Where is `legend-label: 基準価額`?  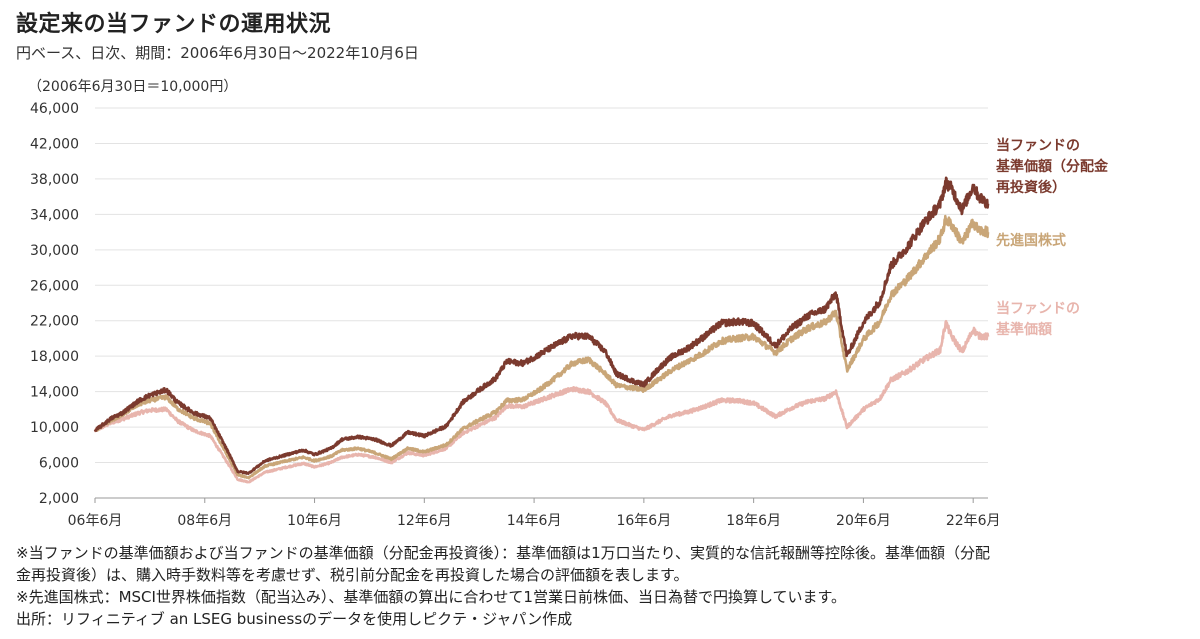
legend-label: 基準価額 is located at coordinates (1024, 329).